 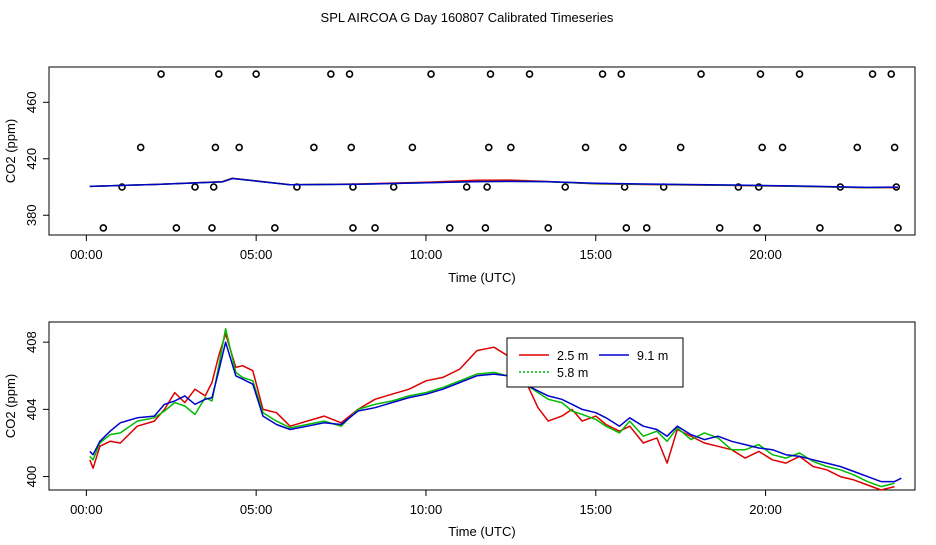 I want to click on top-x-axis-label: Time (UTC), so click(x=481, y=277).